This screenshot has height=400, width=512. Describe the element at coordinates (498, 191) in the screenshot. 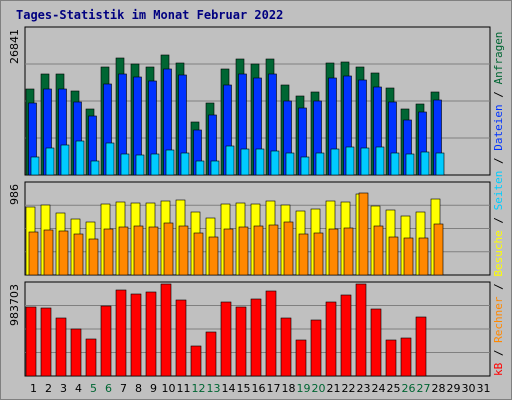

I see `legend-entry-6: Seiten` at that location.